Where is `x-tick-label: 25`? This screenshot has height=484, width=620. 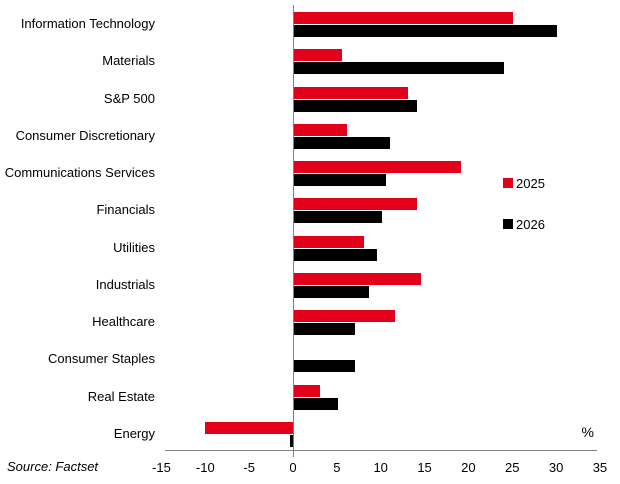
x-tick-label: 25 is located at coordinates (512, 467).